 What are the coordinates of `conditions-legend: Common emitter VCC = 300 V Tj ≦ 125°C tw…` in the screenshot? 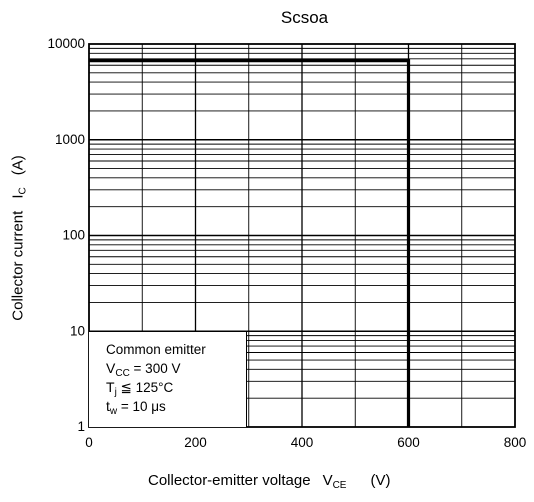 It's located at (168, 379).